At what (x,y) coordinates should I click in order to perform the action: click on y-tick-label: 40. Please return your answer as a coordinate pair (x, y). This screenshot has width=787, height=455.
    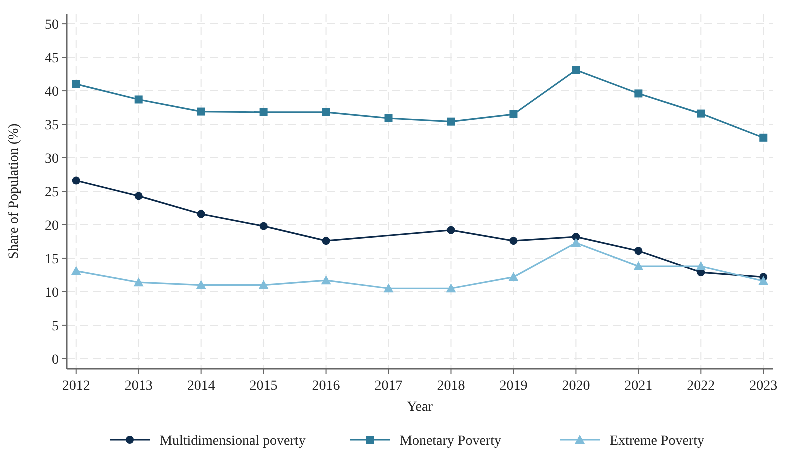
    Looking at the image, I should click on (52, 92).